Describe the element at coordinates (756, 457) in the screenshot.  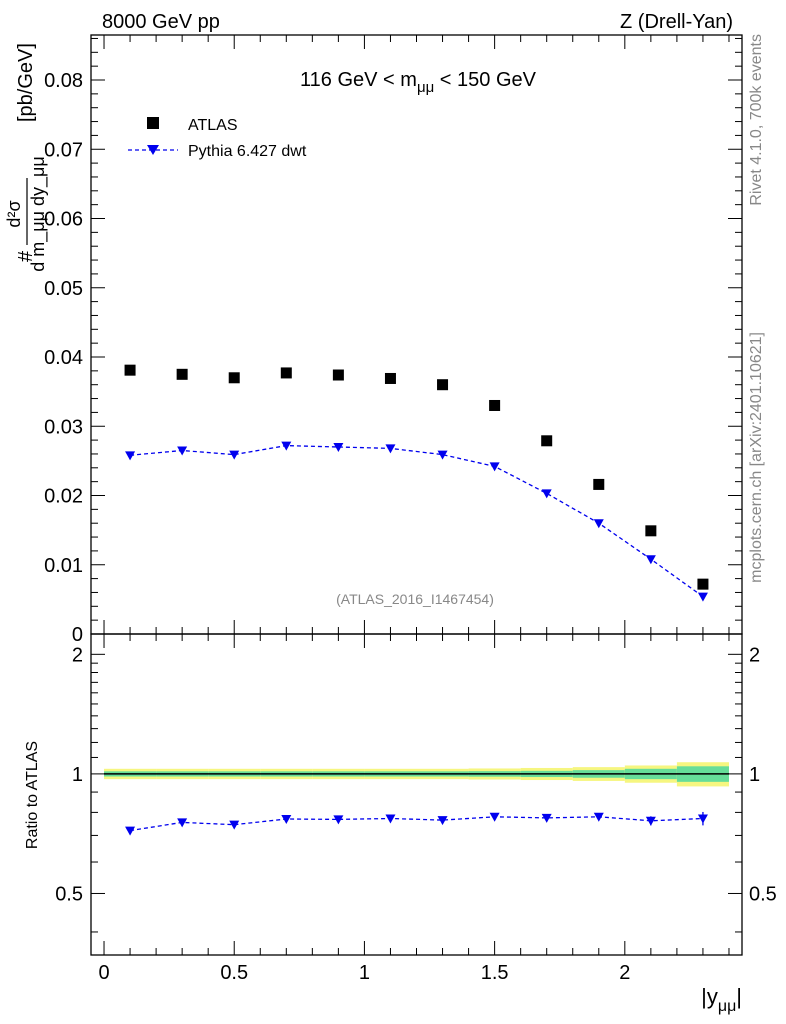
I see `mcplots-label: mcplots.cern.ch [arXiv:2401.10621]` at that location.